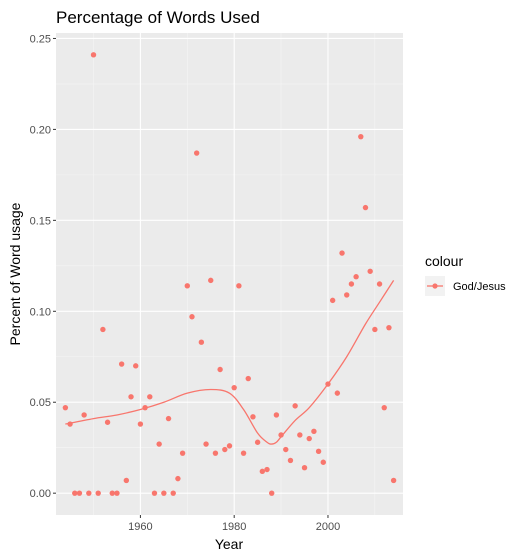  I want to click on legend-label-god-jesus: God/Jesus, so click(479, 287).